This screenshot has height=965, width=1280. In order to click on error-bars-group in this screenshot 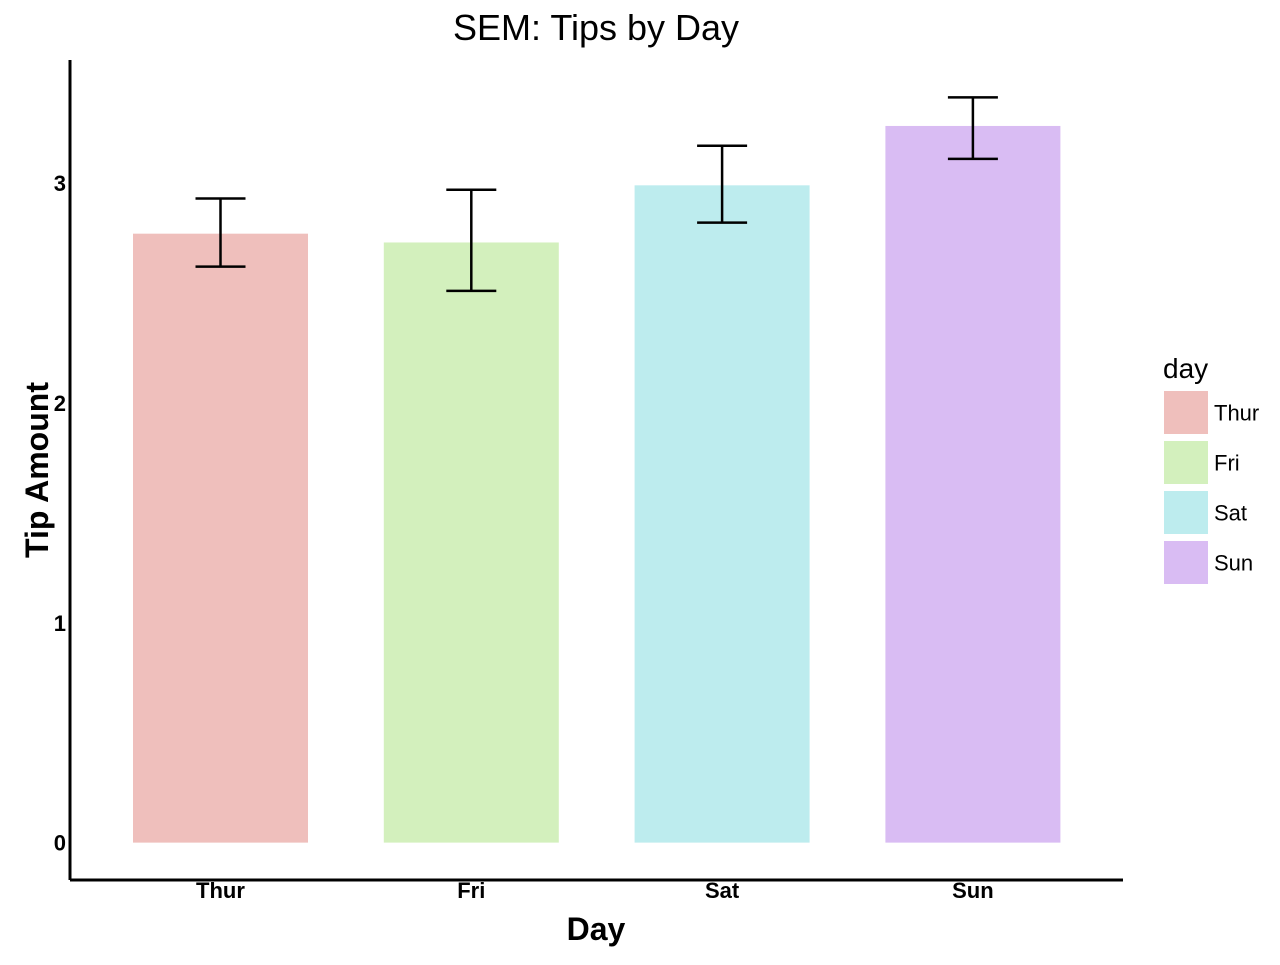, I will do `click(596, 194)`.